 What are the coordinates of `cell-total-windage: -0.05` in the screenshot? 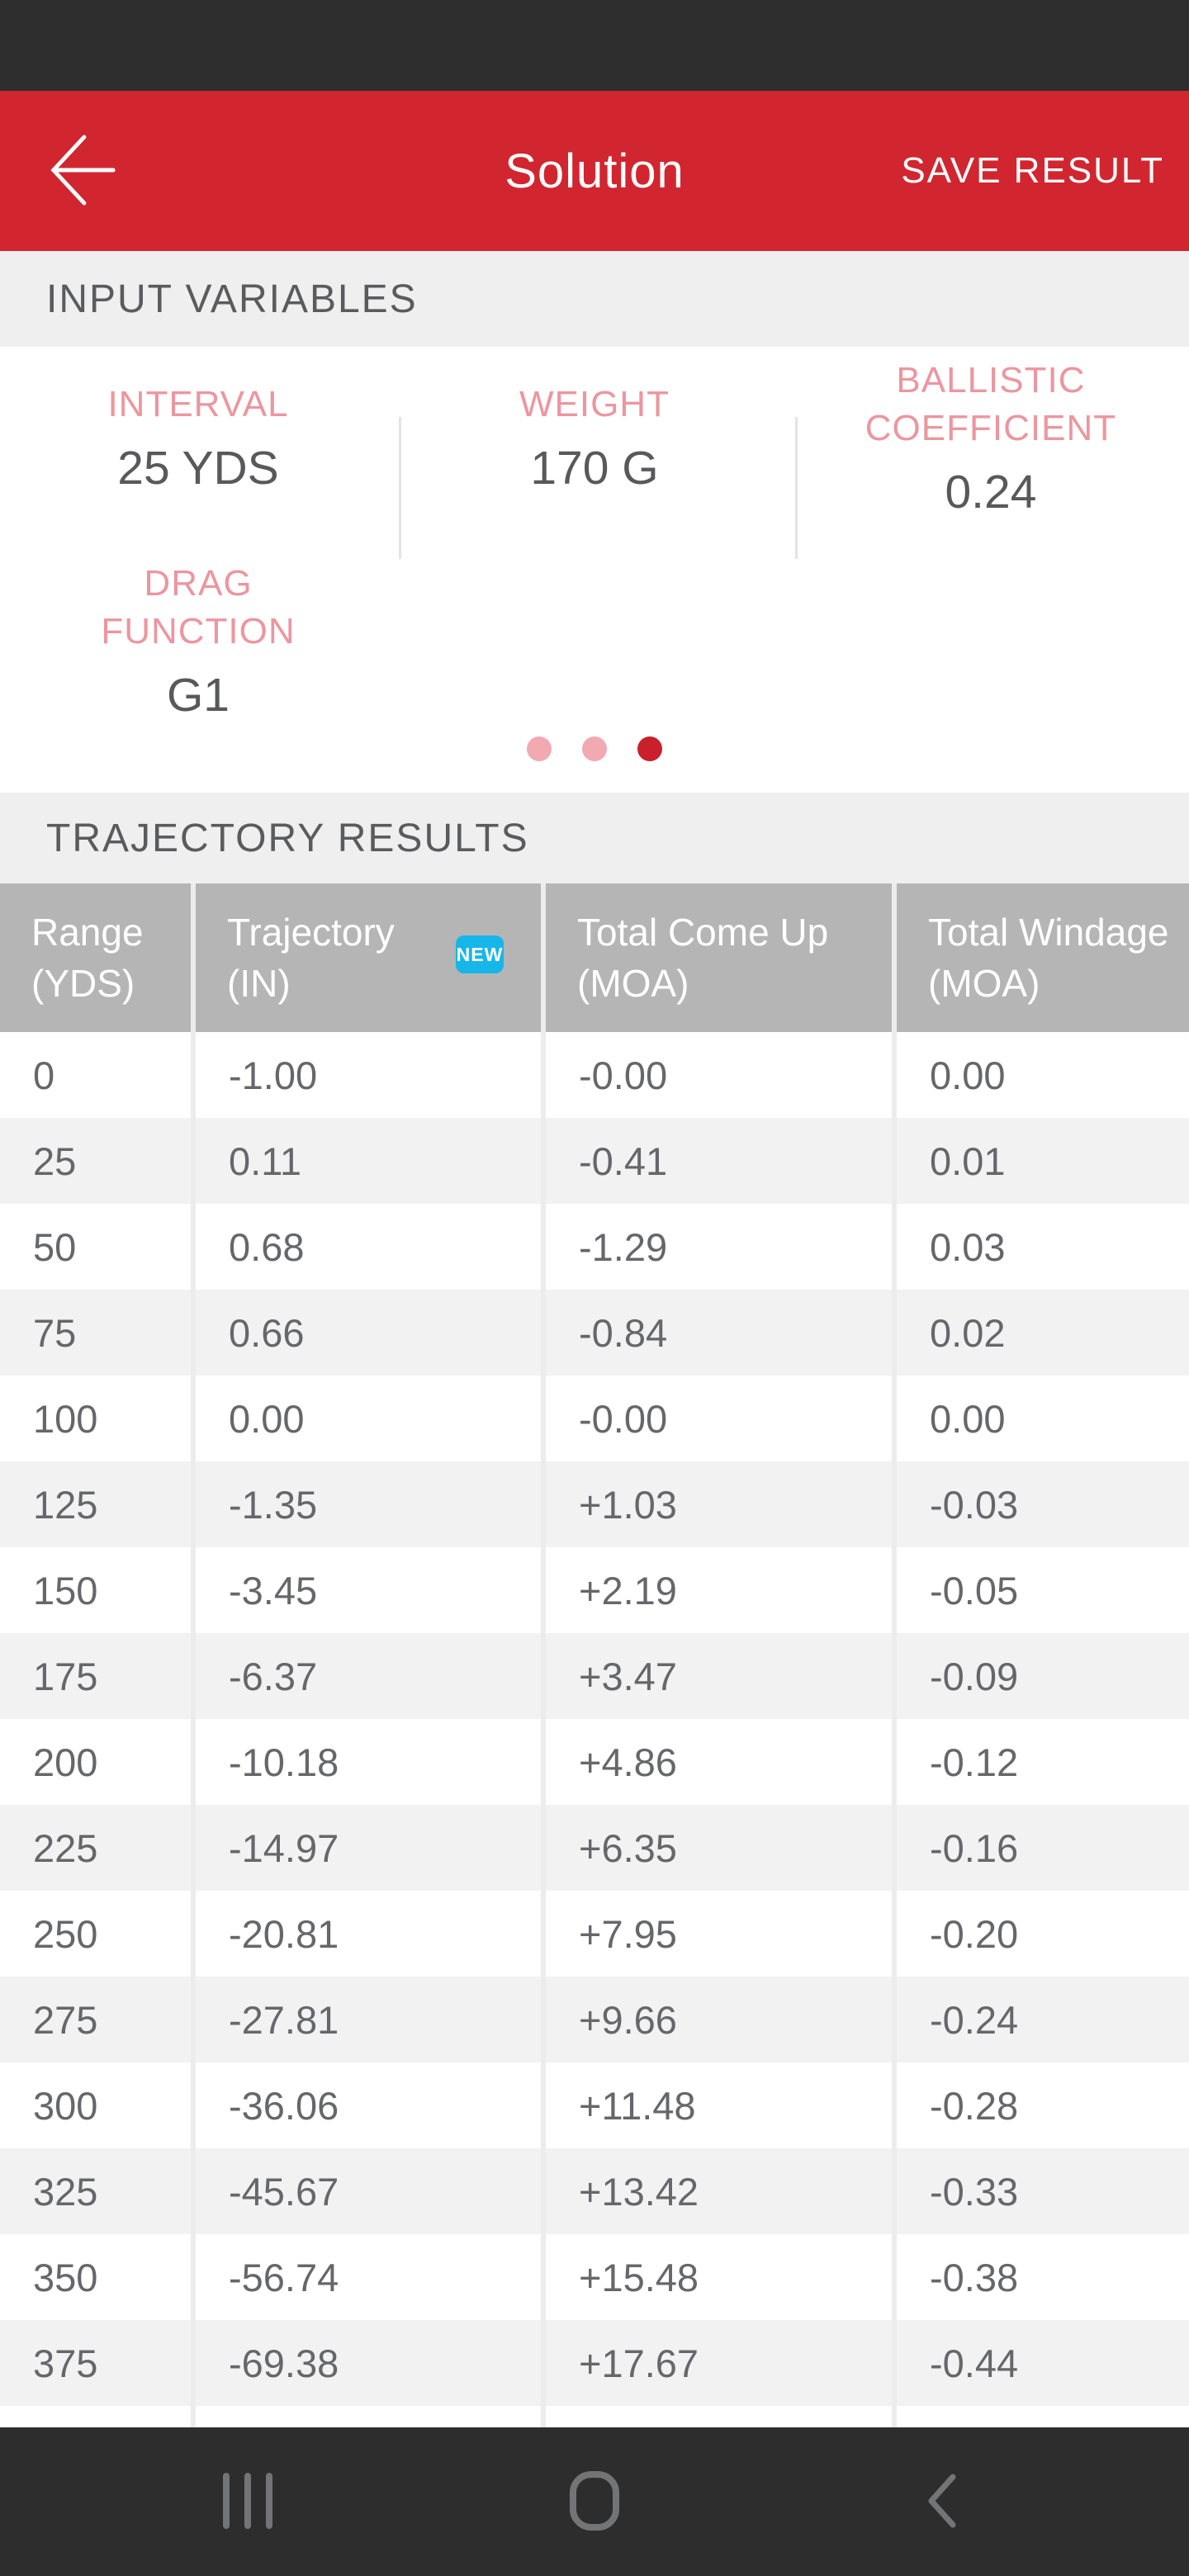 It's located at (1043, 1590).